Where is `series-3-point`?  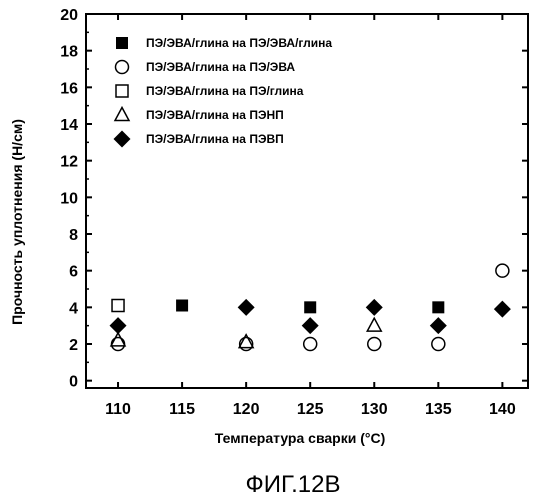 series-3-point is located at coordinates (118, 306).